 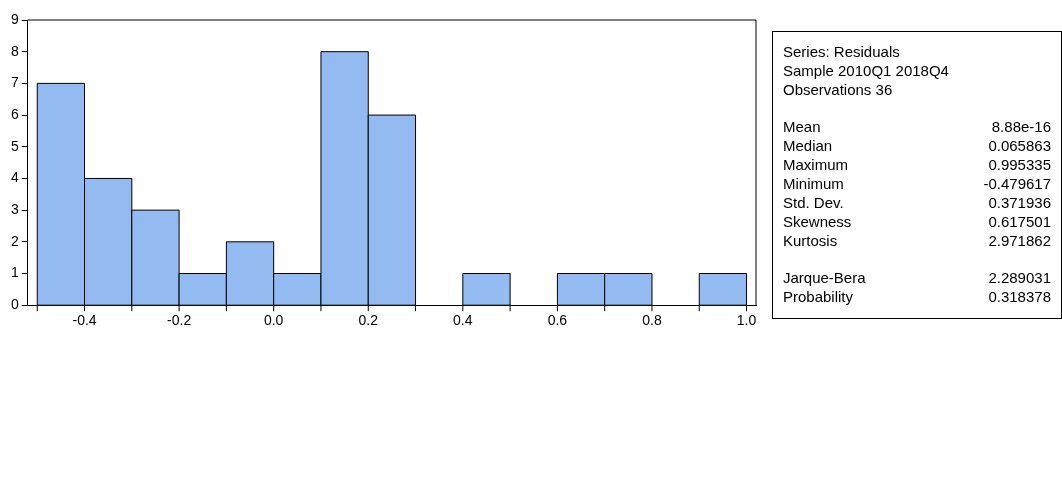 What do you see at coordinates (14, 177) in the screenshot?
I see `y-tick-label: 4` at bounding box center [14, 177].